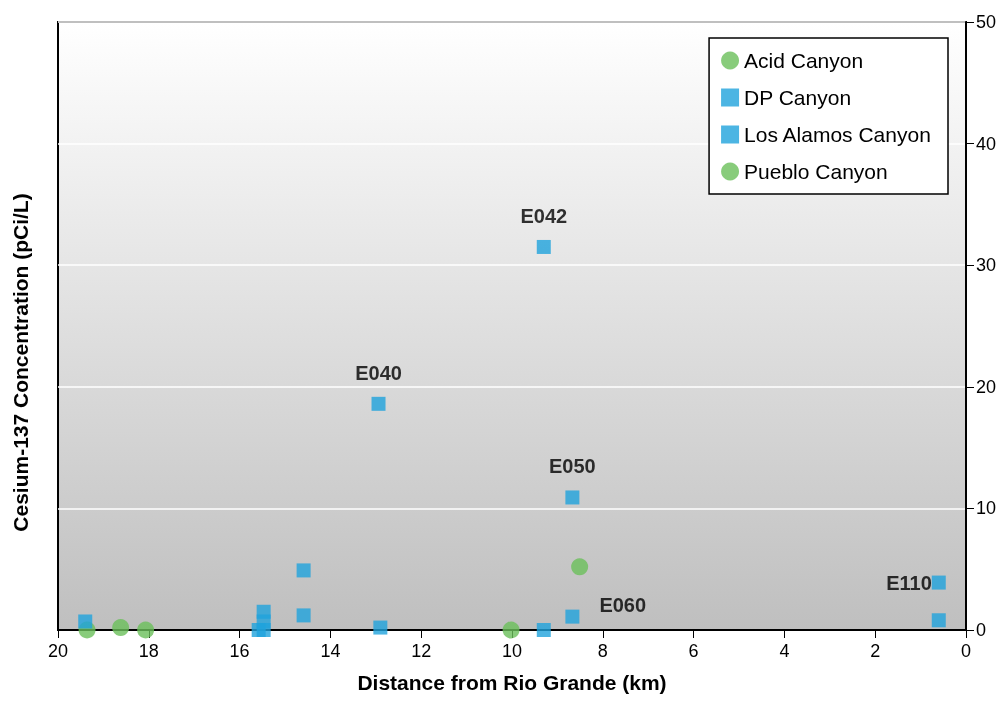 The width and height of the screenshot is (1006, 725). I want to click on legend-label: DP Canyon, so click(798, 97).